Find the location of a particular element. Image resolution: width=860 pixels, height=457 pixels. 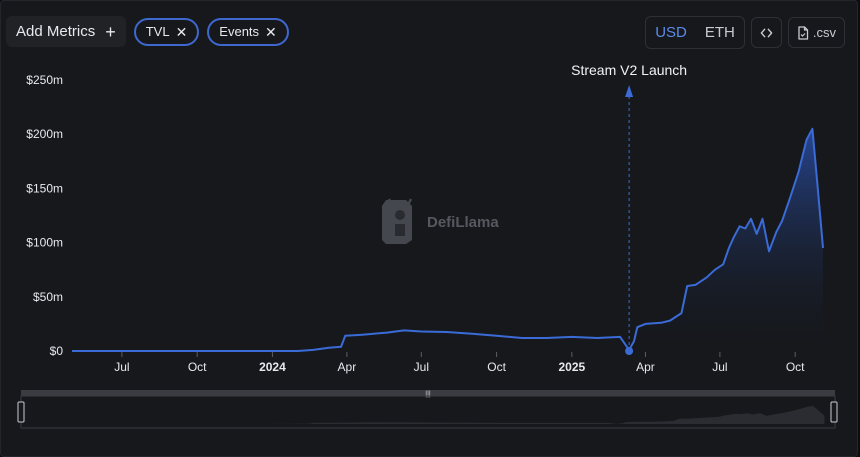

range-slider-preview is located at coordinates (423, 415).